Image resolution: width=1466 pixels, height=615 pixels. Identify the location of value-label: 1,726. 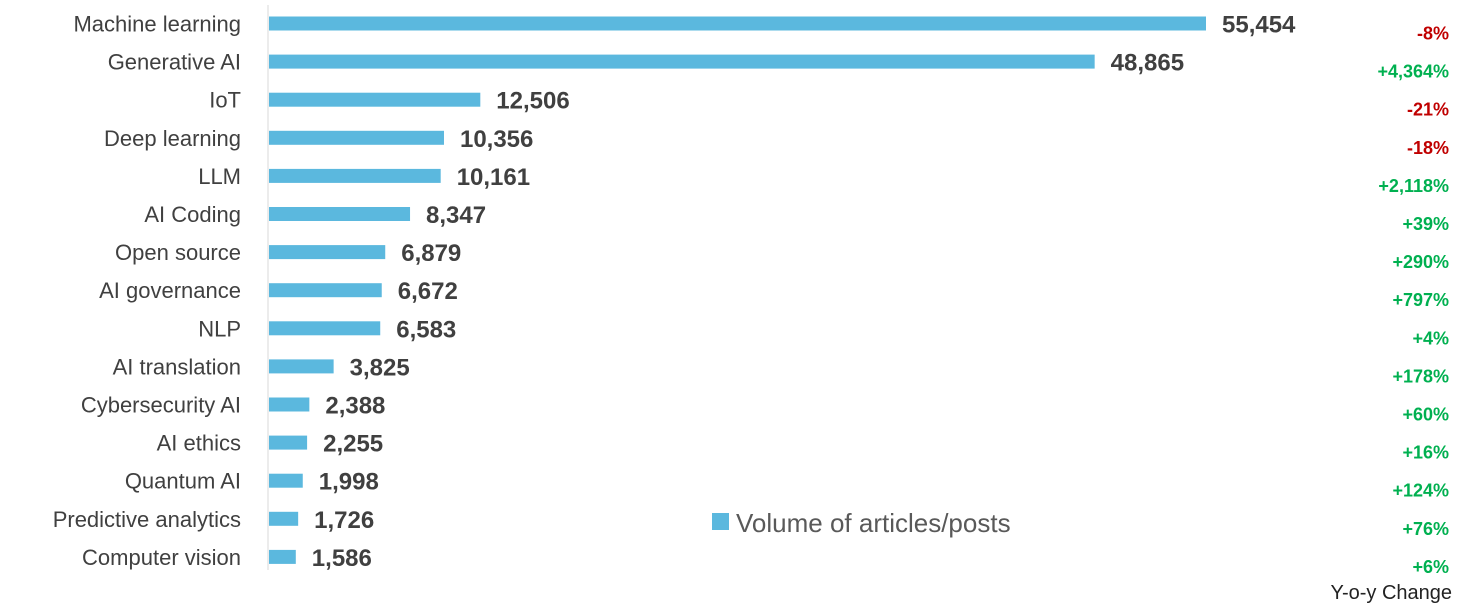
(344, 520).